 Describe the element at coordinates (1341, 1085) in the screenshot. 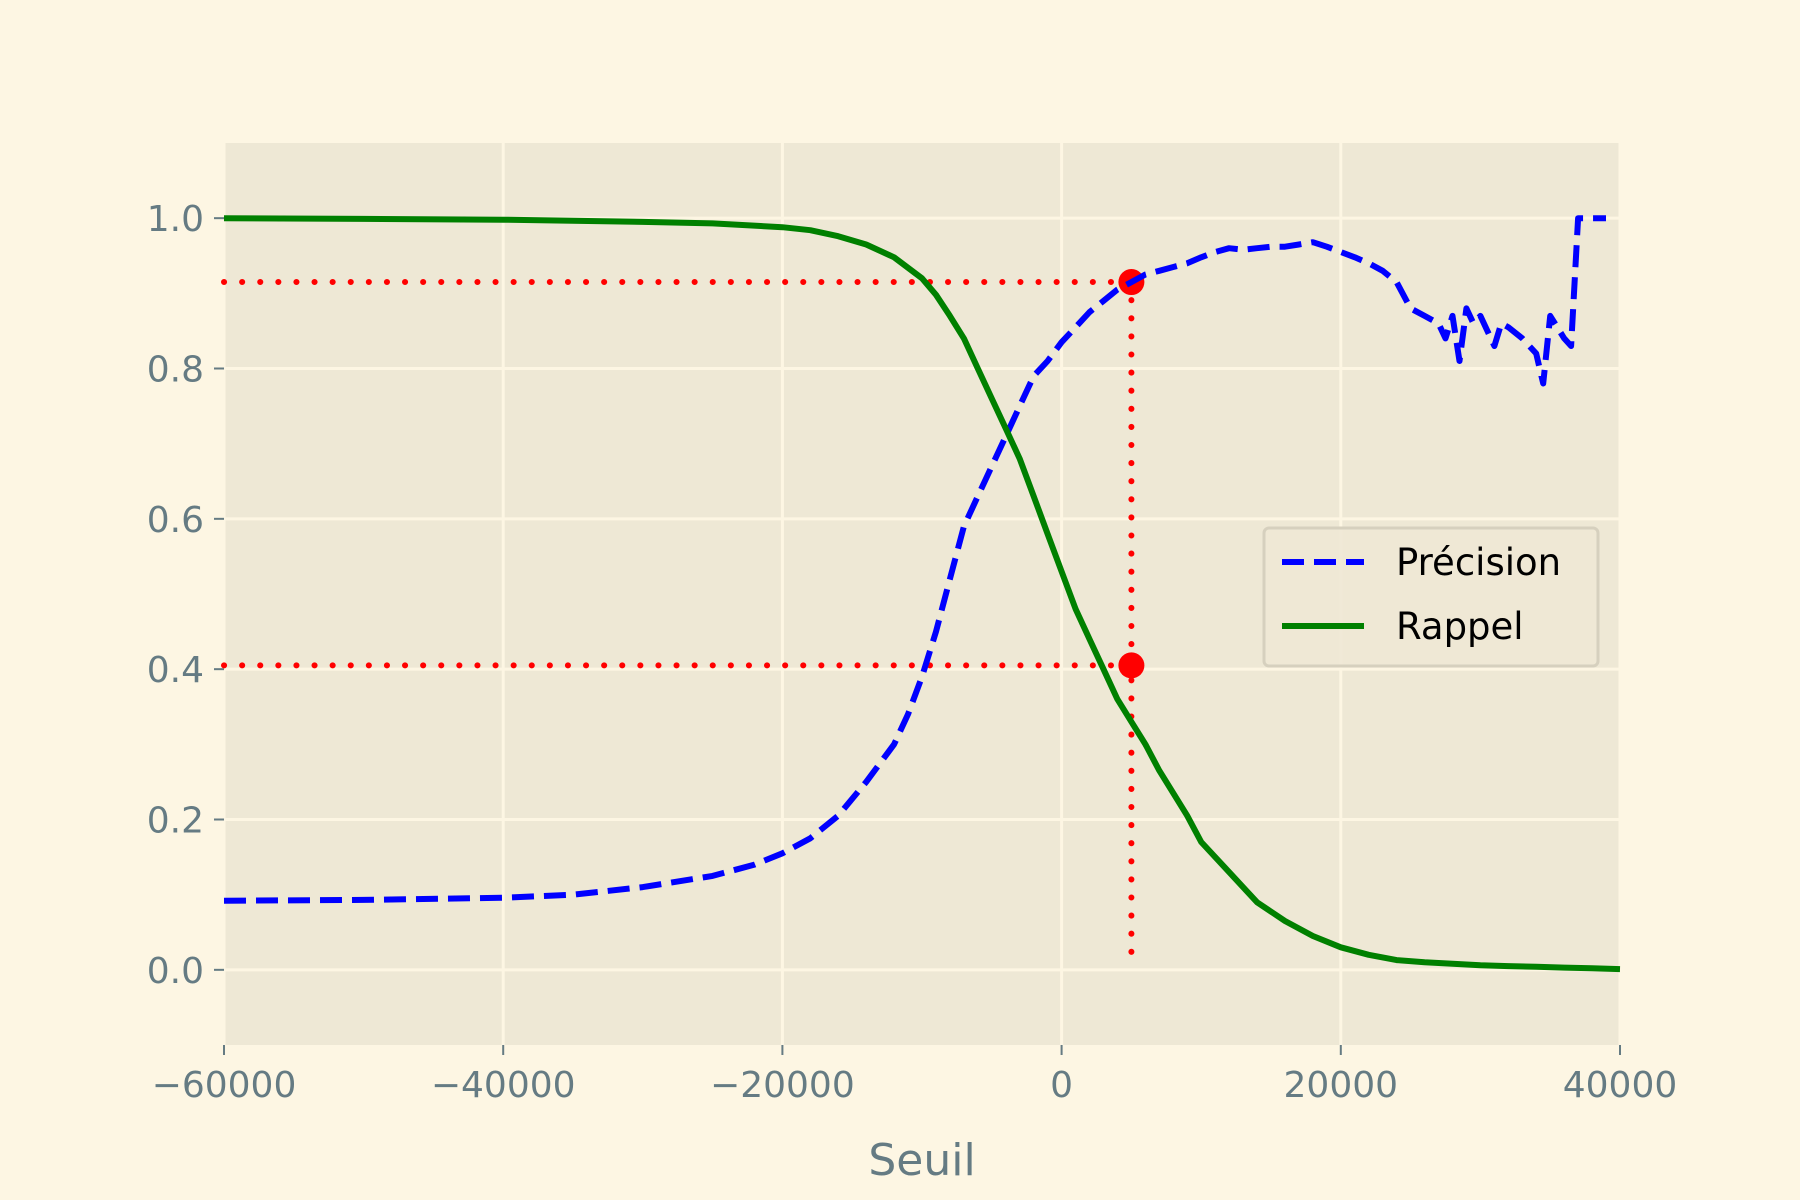

I see `x-tick-label: 20000` at that location.